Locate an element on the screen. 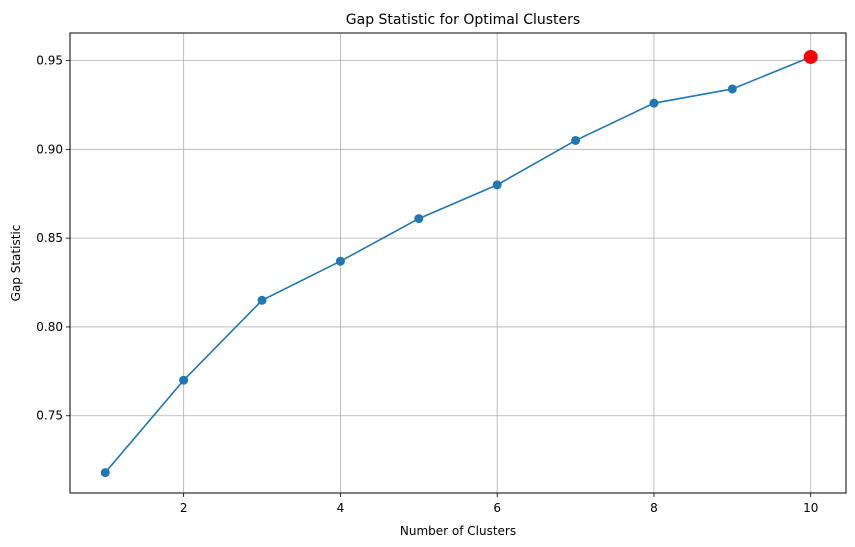 This screenshot has height=547, width=855. highlight-point is located at coordinates (810, 56).